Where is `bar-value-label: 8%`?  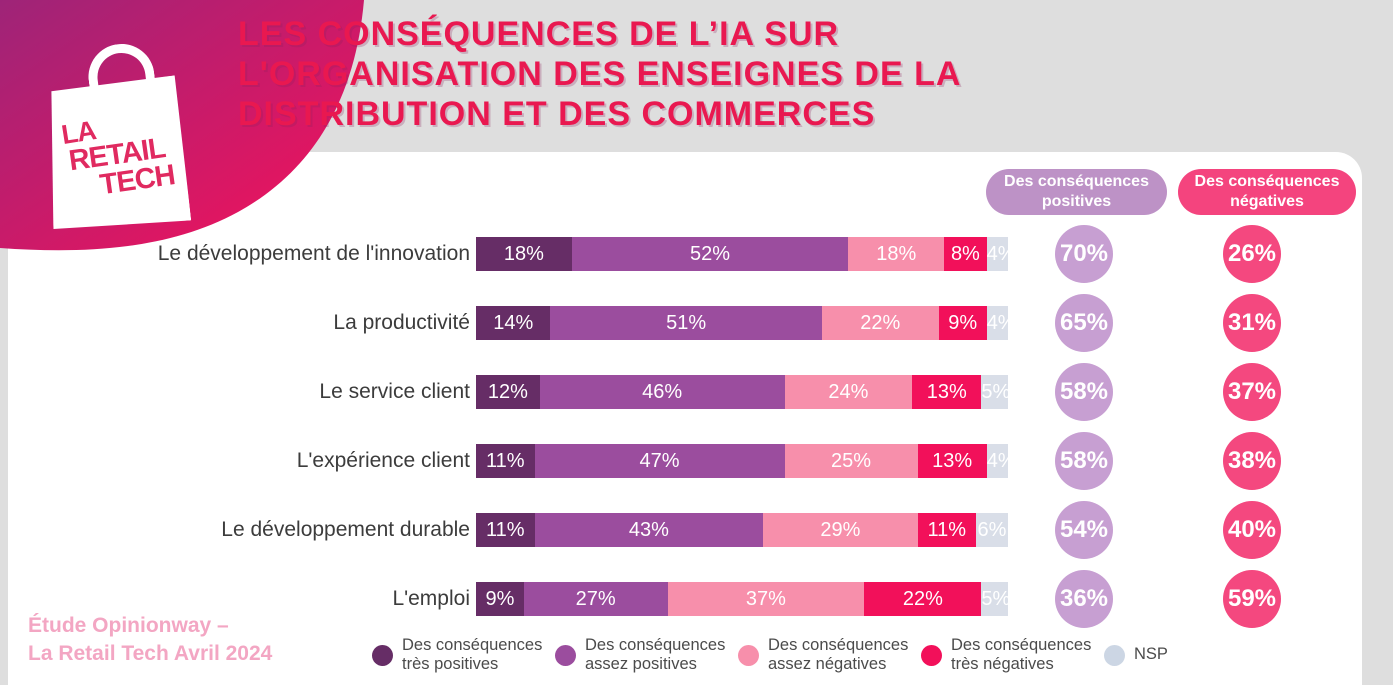 bar-value-label: 8% is located at coordinates (965, 254).